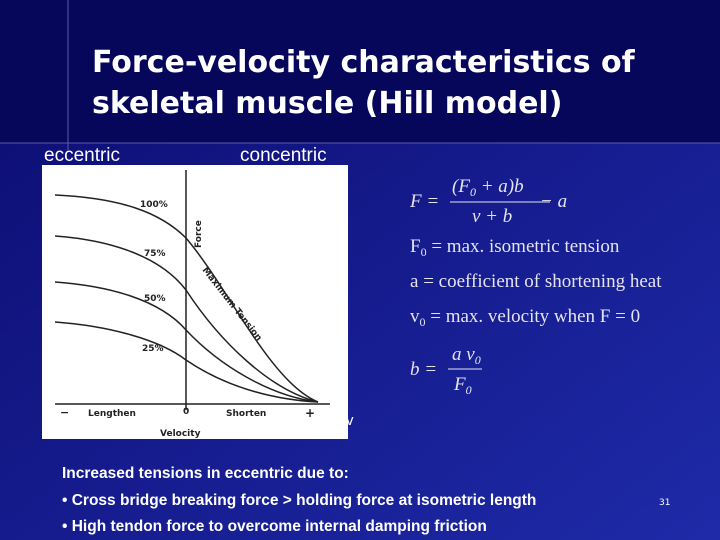 The image size is (720, 540). I want to click on eccentric-label: eccentric, so click(82, 155).